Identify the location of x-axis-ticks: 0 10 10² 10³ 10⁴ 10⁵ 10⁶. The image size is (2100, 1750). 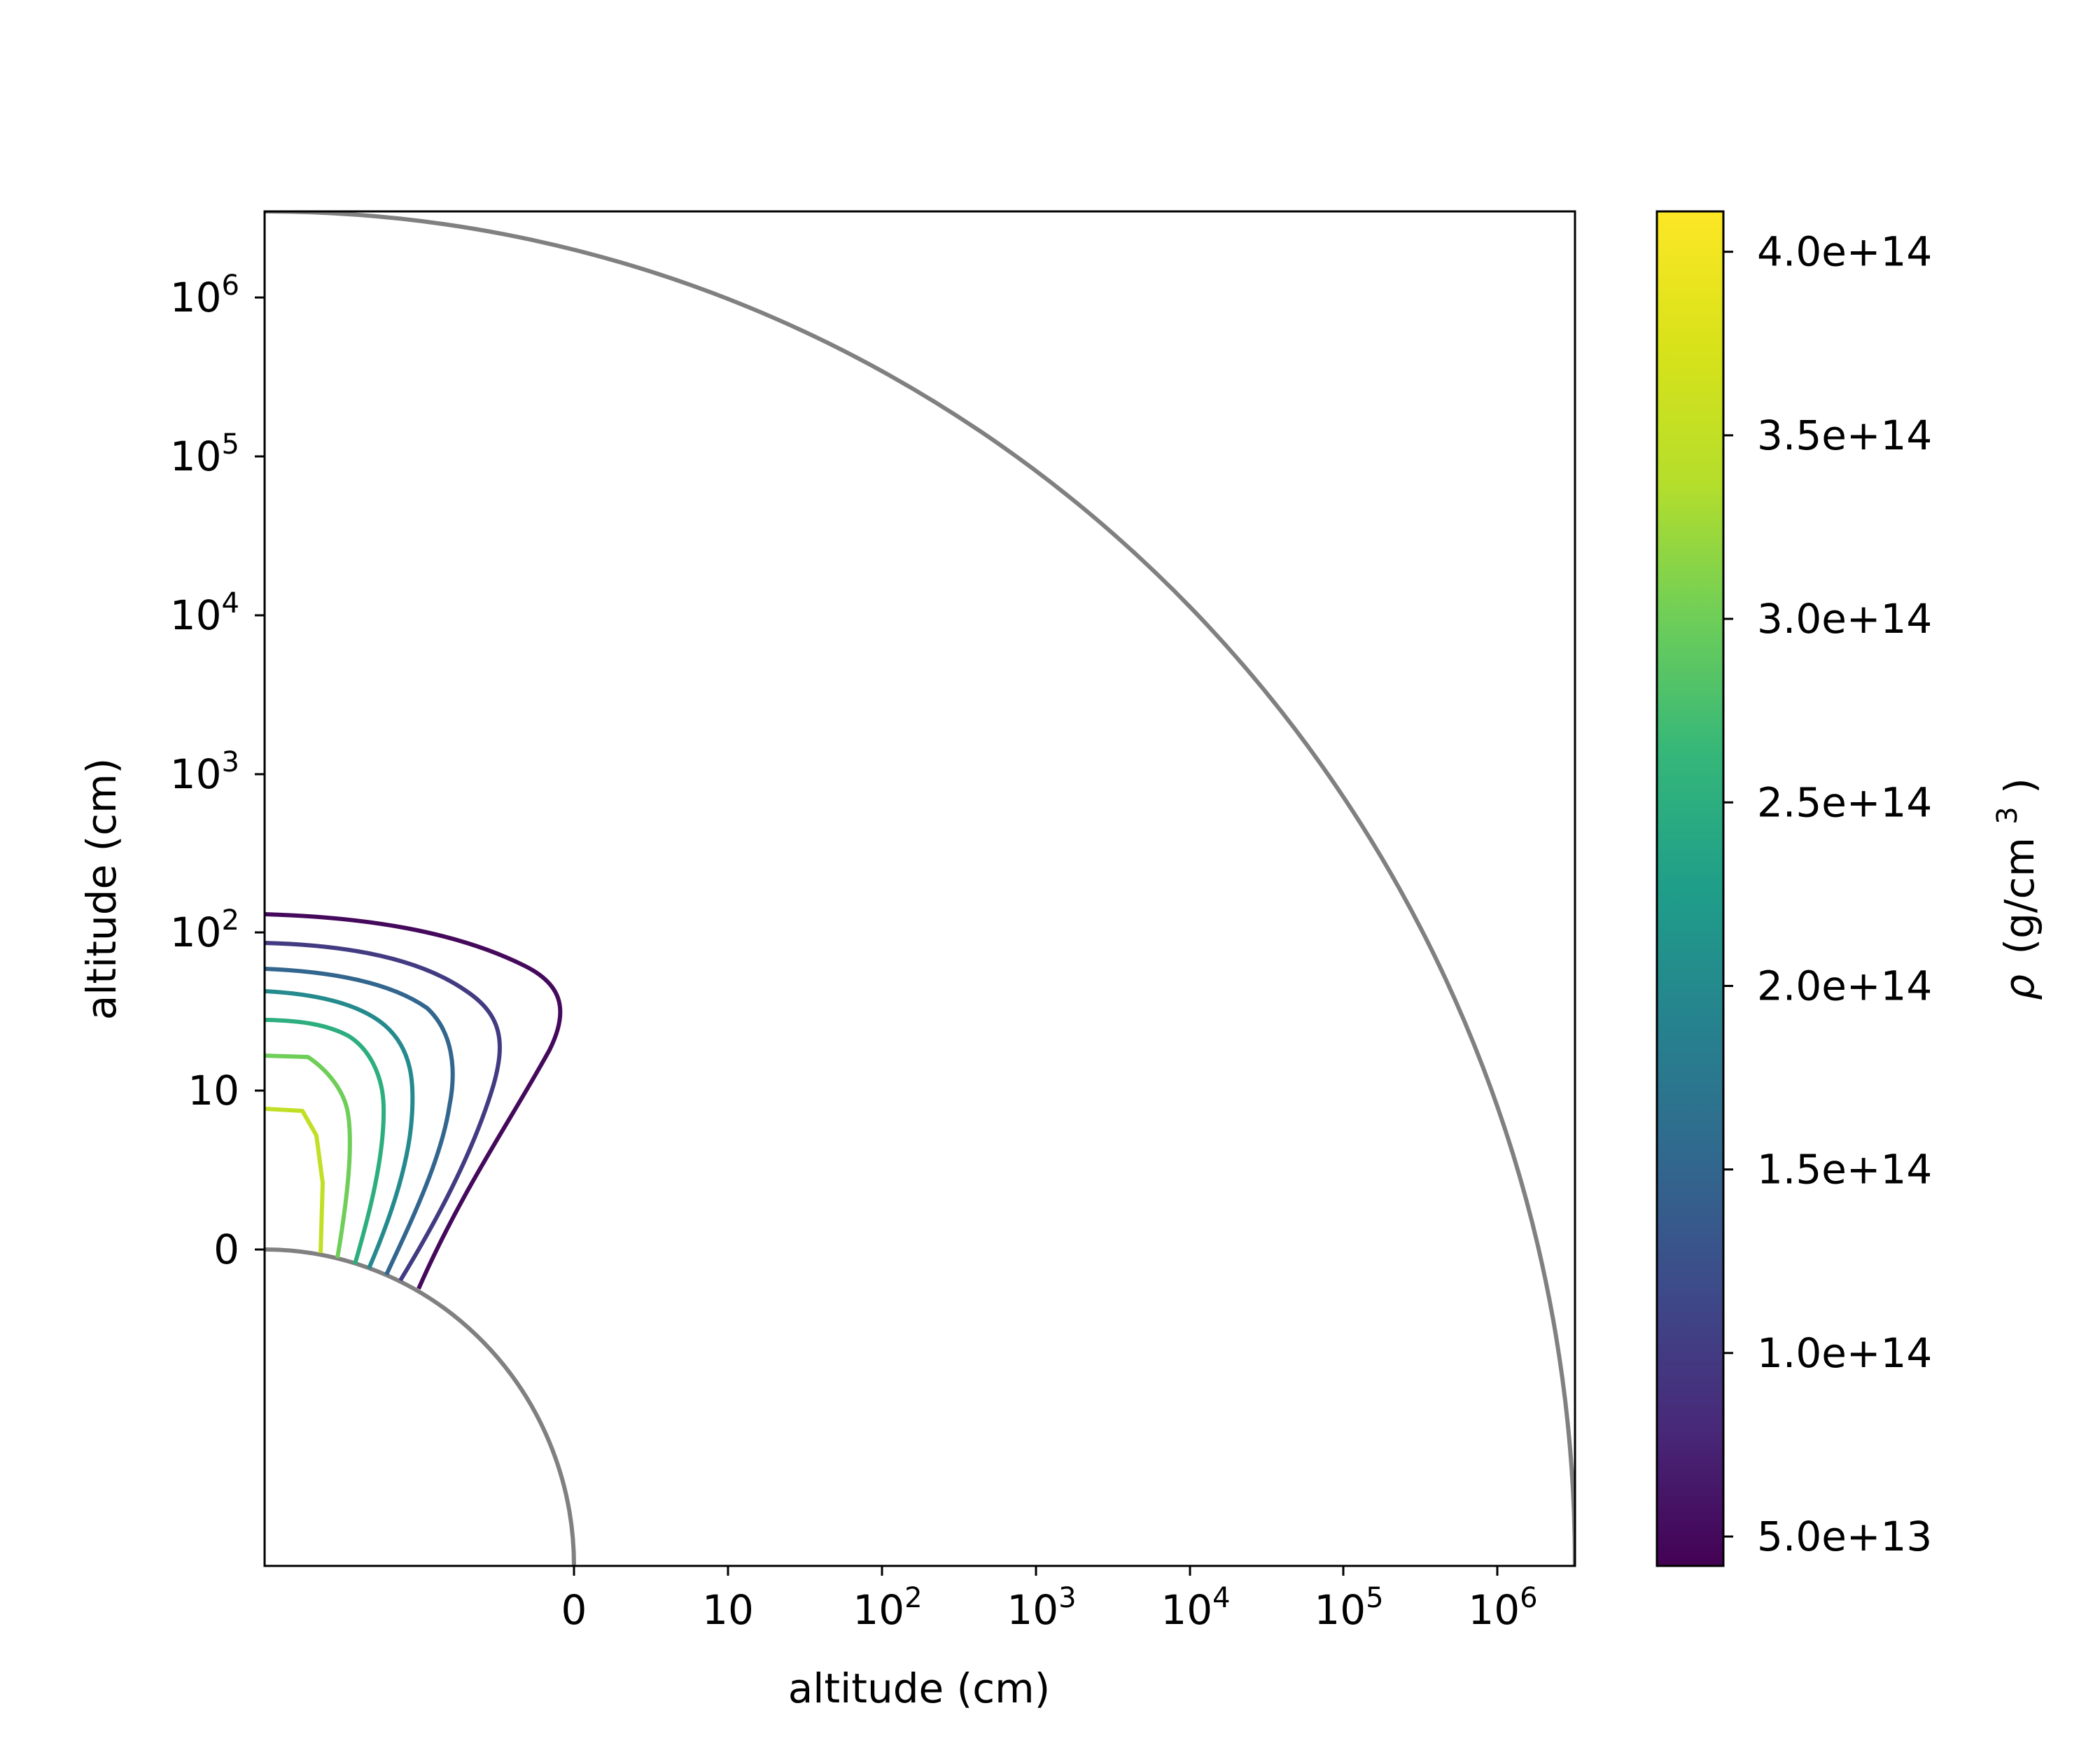
(1049, 1600).